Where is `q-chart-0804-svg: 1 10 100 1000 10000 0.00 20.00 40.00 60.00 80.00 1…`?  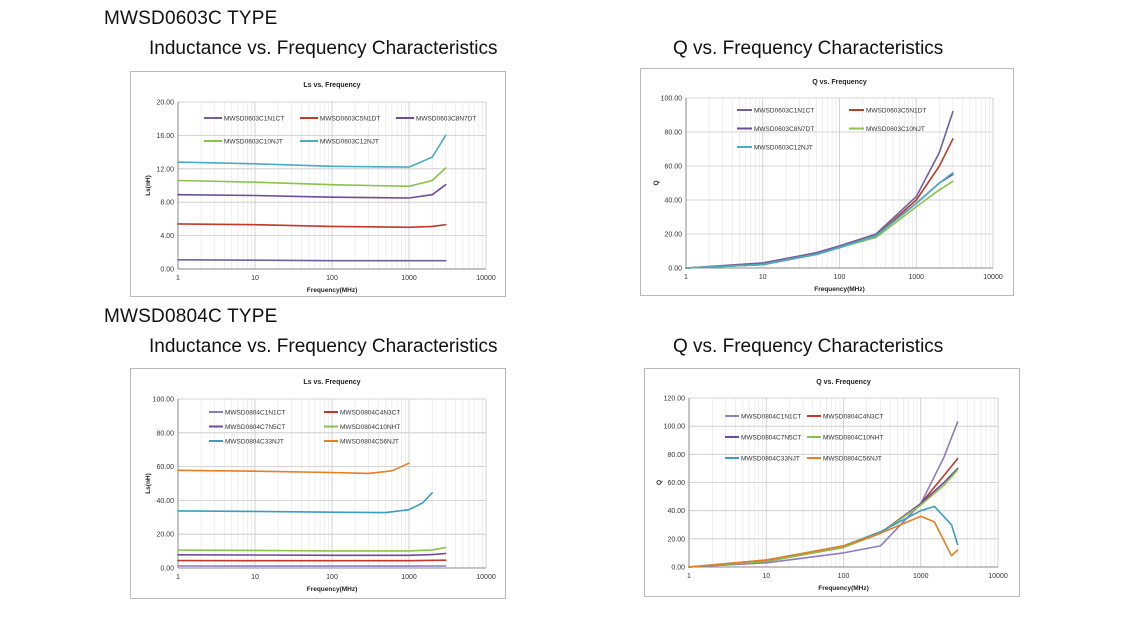 q-chart-0804-svg: 1 10 100 1000 10000 0.00 20.00 40.00 60.00 80.00 1… is located at coordinates (832, 485).